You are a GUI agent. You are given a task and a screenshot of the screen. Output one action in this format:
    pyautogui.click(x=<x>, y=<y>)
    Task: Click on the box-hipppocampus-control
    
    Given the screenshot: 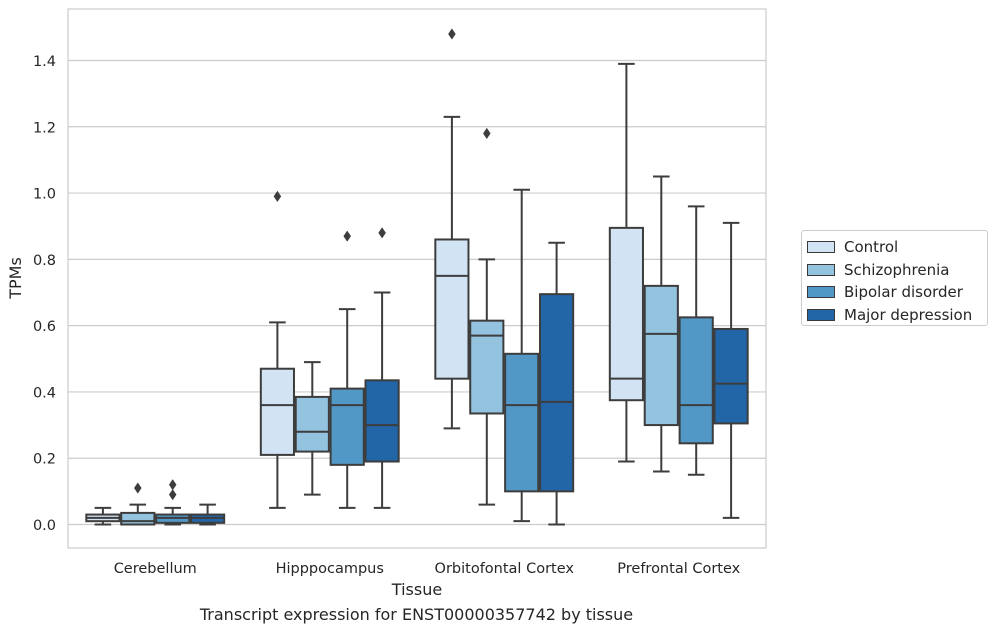 What is the action you would take?
    pyautogui.click(x=277, y=349)
    